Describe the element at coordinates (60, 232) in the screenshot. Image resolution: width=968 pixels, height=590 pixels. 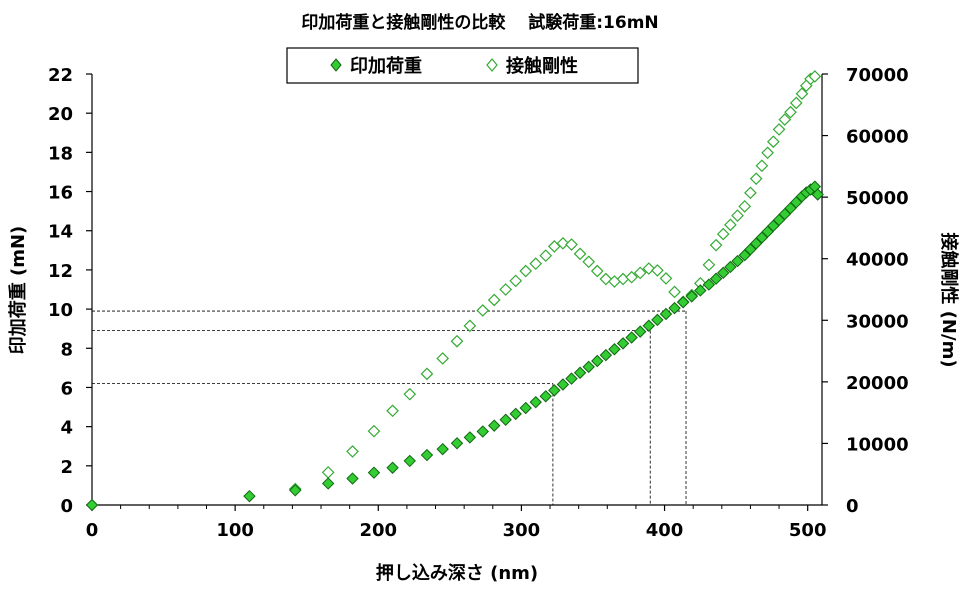
I see `y-tick-label: 14` at that location.